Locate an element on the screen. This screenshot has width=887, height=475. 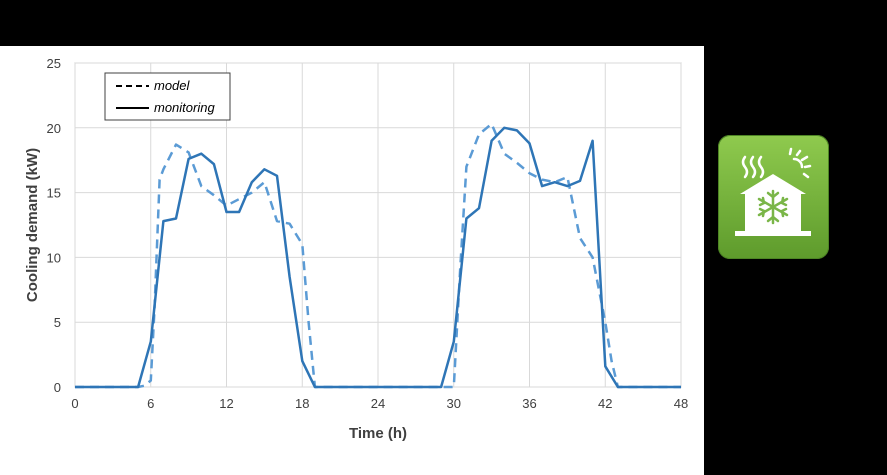
x-tick-label: 30 is located at coordinates (454, 403).